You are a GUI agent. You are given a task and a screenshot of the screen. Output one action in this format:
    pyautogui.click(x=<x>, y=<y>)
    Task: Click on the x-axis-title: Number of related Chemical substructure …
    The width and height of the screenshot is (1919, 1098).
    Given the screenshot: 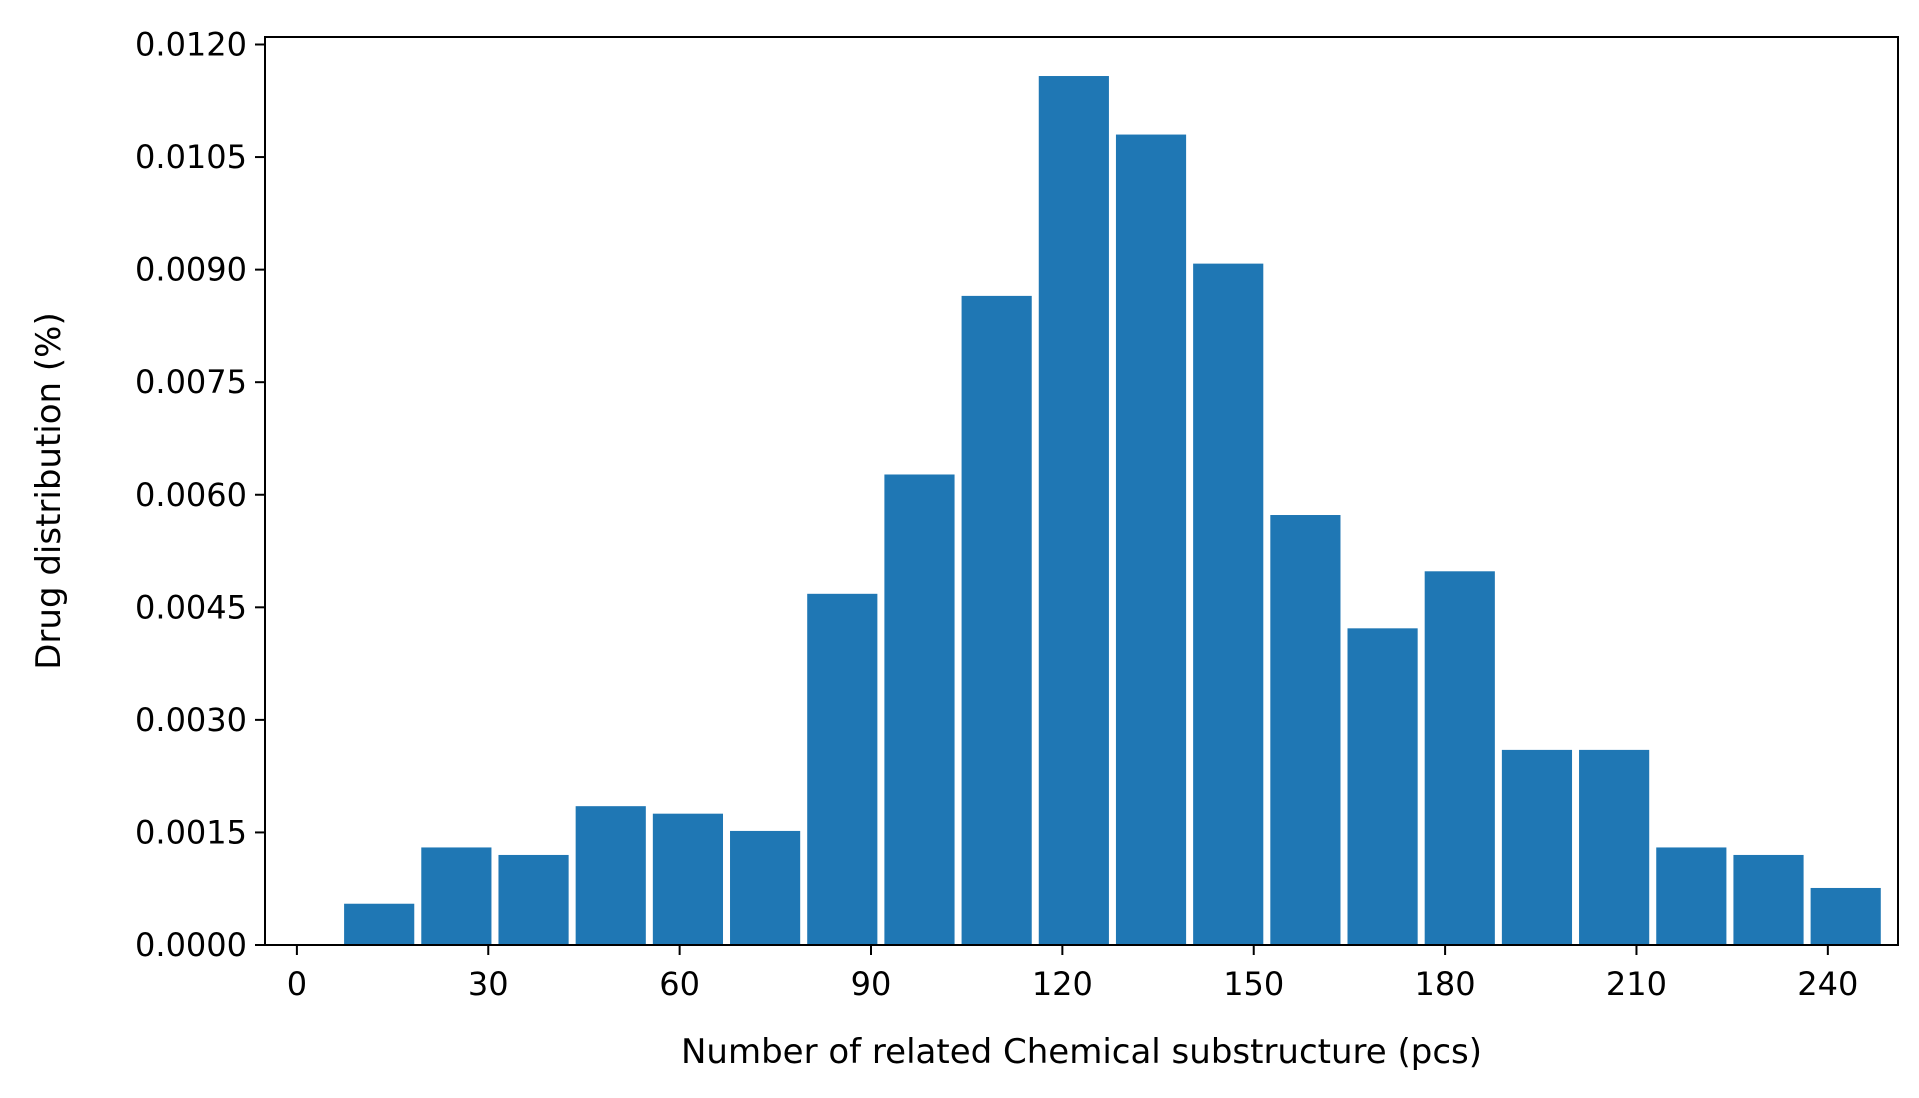 What is the action you would take?
    pyautogui.click(x=1081, y=1052)
    